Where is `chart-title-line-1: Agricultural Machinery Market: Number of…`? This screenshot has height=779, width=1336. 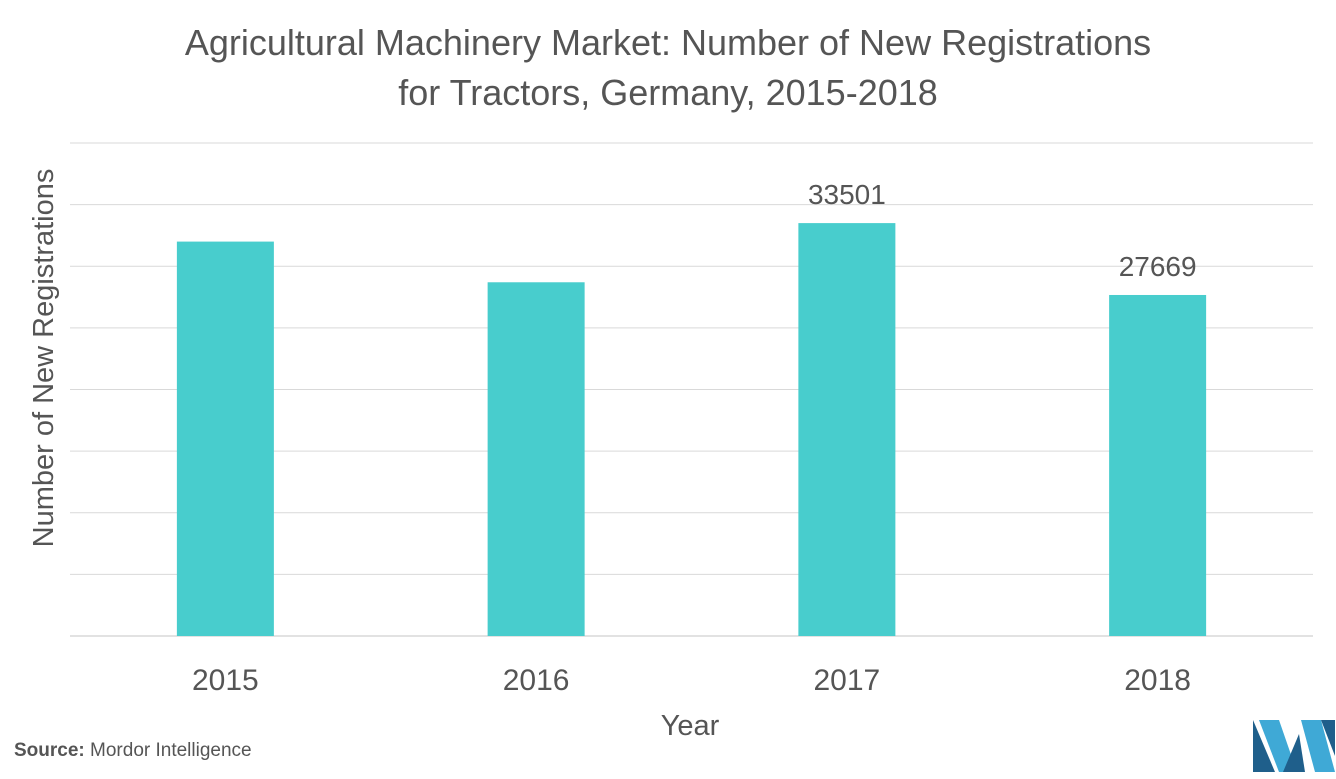
chart-title-line-1: Agricultural Machinery Market: Number of… is located at coordinates (668, 42).